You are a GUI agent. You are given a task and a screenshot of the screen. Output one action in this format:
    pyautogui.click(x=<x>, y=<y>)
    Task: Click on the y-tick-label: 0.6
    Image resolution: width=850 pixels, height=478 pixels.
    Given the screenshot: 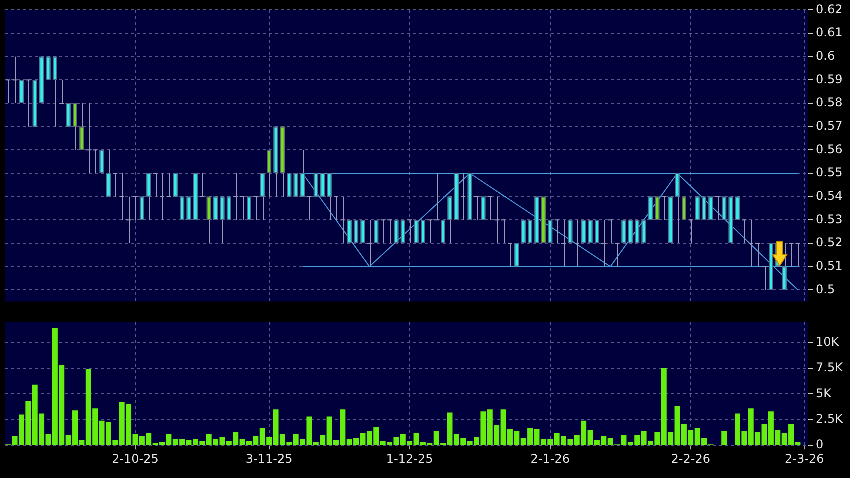 What is the action you would take?
    pyautogui.click(x=826, y=55)
    